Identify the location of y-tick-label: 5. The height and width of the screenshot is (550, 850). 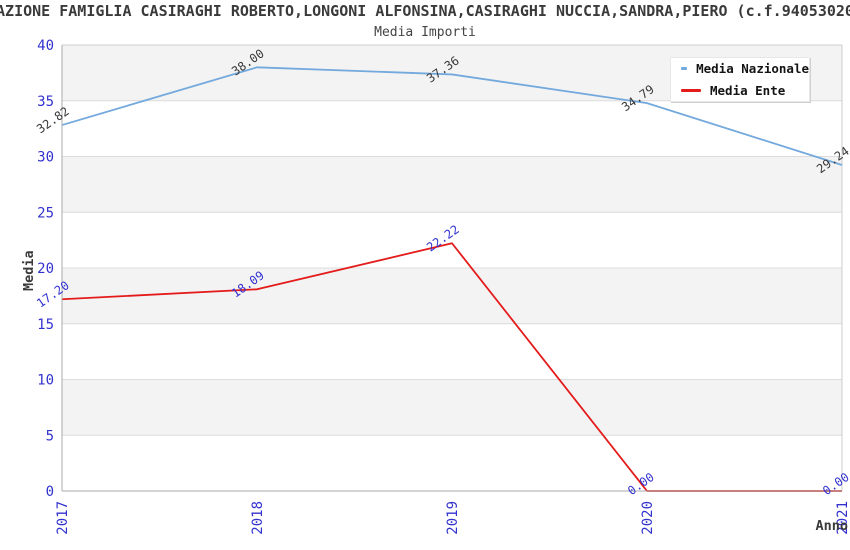
(50, 436).